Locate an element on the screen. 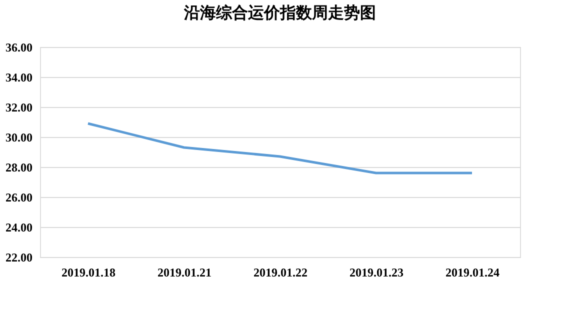 The width and height of the screenshot is (585, 325). chart-title: 沿海综合运价指数周走势图 is located at coordinates (279, 13).